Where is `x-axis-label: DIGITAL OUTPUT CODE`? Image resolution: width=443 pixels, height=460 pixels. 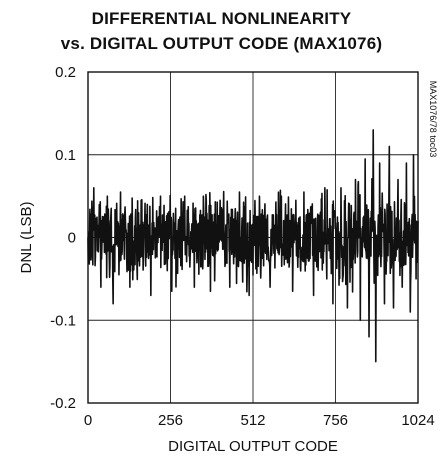
x-axis-label: DIGITAL OUTPUT CODE is located at coordinates (253, 446).